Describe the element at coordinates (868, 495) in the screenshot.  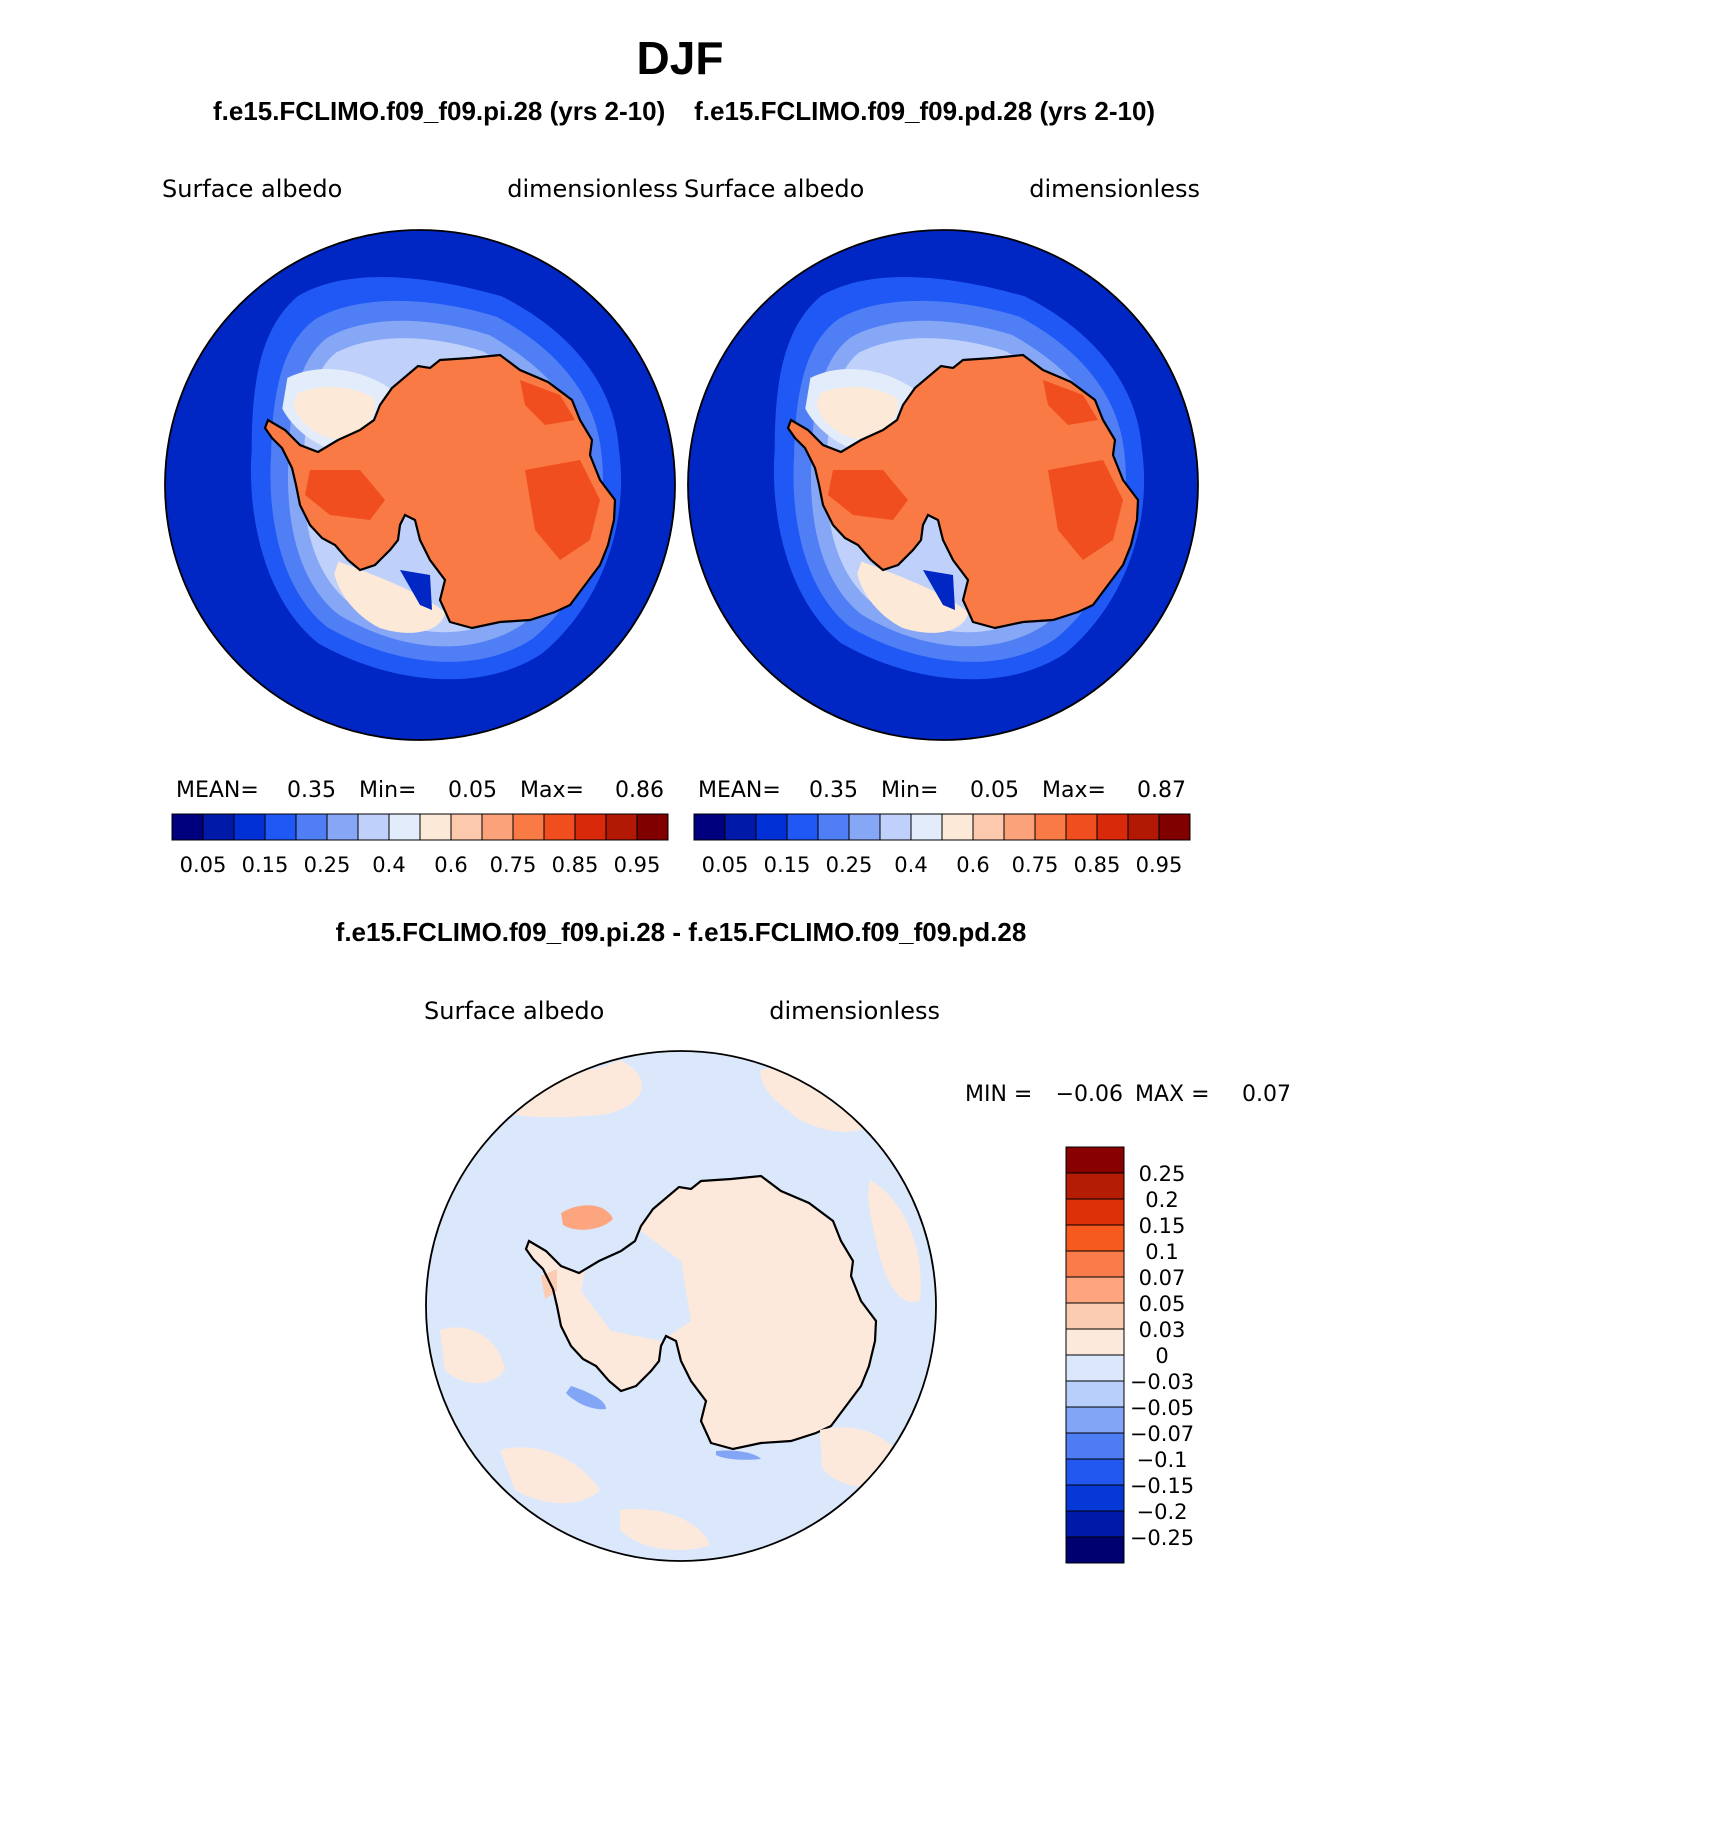
I see `map2-ice-high` at that location.